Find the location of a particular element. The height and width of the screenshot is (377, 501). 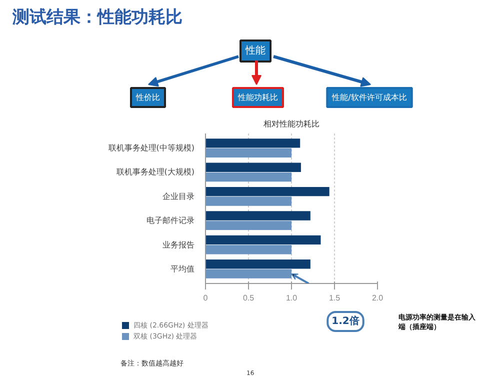

y-tick-label: 联机事务处理(大规模) is located at coordinates (155, 172).